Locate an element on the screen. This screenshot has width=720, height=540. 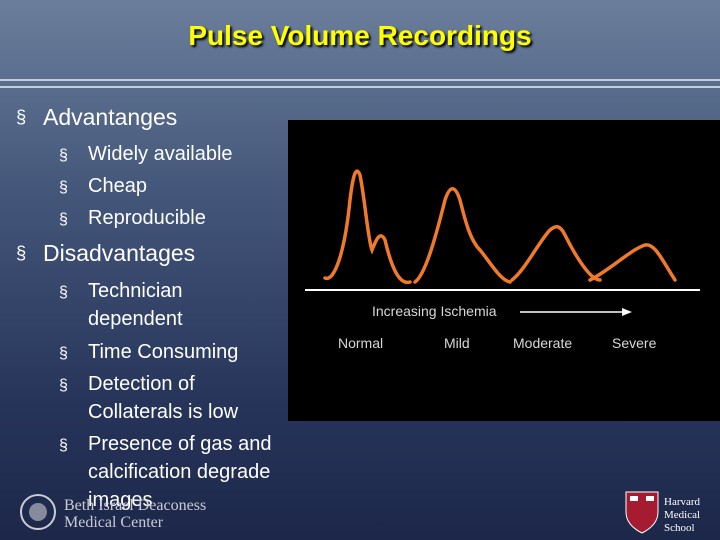
figure-label: Normal is located at coordinates (361, 343).